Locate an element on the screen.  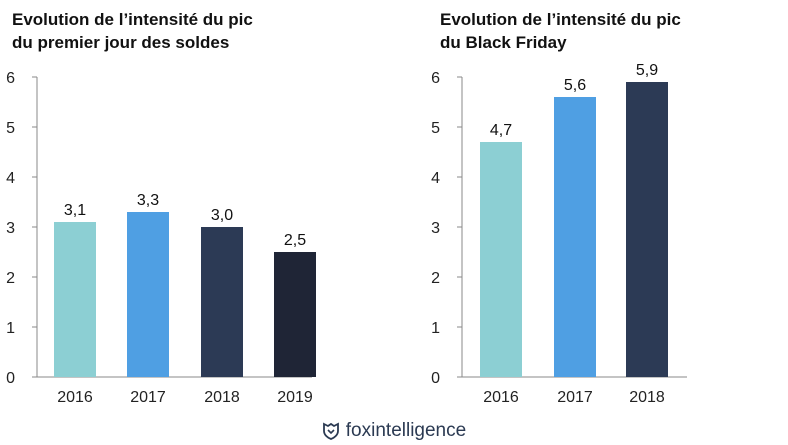
bar-value-label: 3,3 is located at coordinates (148, 200).